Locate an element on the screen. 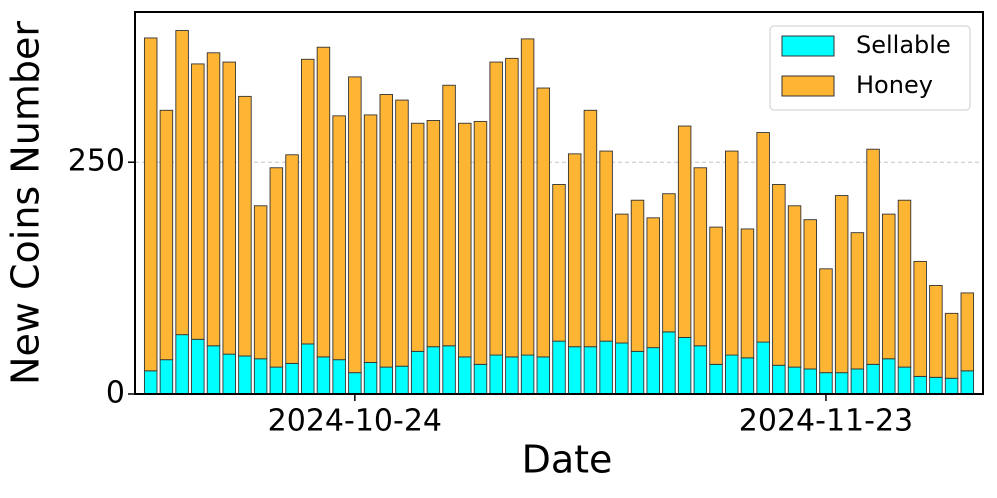 The height and width of the screenshot is (498, 997). x-tick-label: 2024-10-24 is located at coordinates (355, 421).